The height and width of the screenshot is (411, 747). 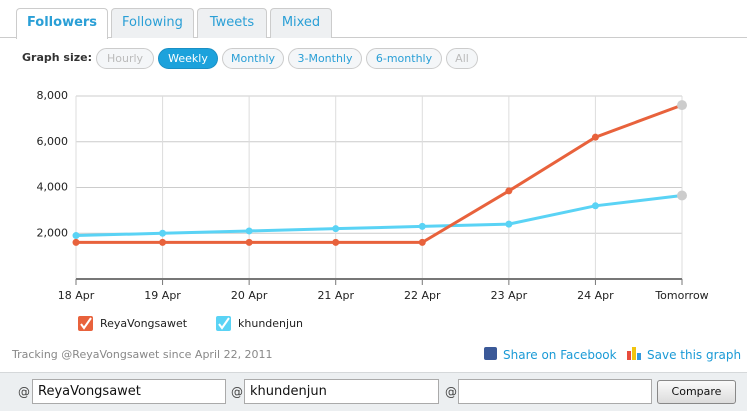 What do you see at coordinates (509, 295) in the screenshot?
I see `x-tick-label: 23 Apr` at bounding box center [509, 295].